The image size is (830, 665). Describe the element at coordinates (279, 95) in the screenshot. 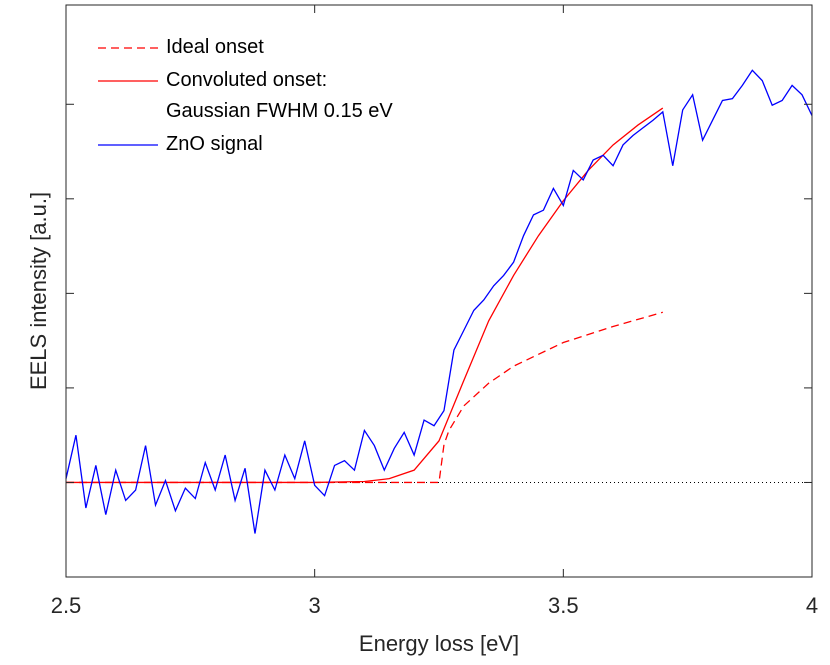

I see `legend-label: Convoluted onset: Gaussian FWHM 0.15 eV` at that location.